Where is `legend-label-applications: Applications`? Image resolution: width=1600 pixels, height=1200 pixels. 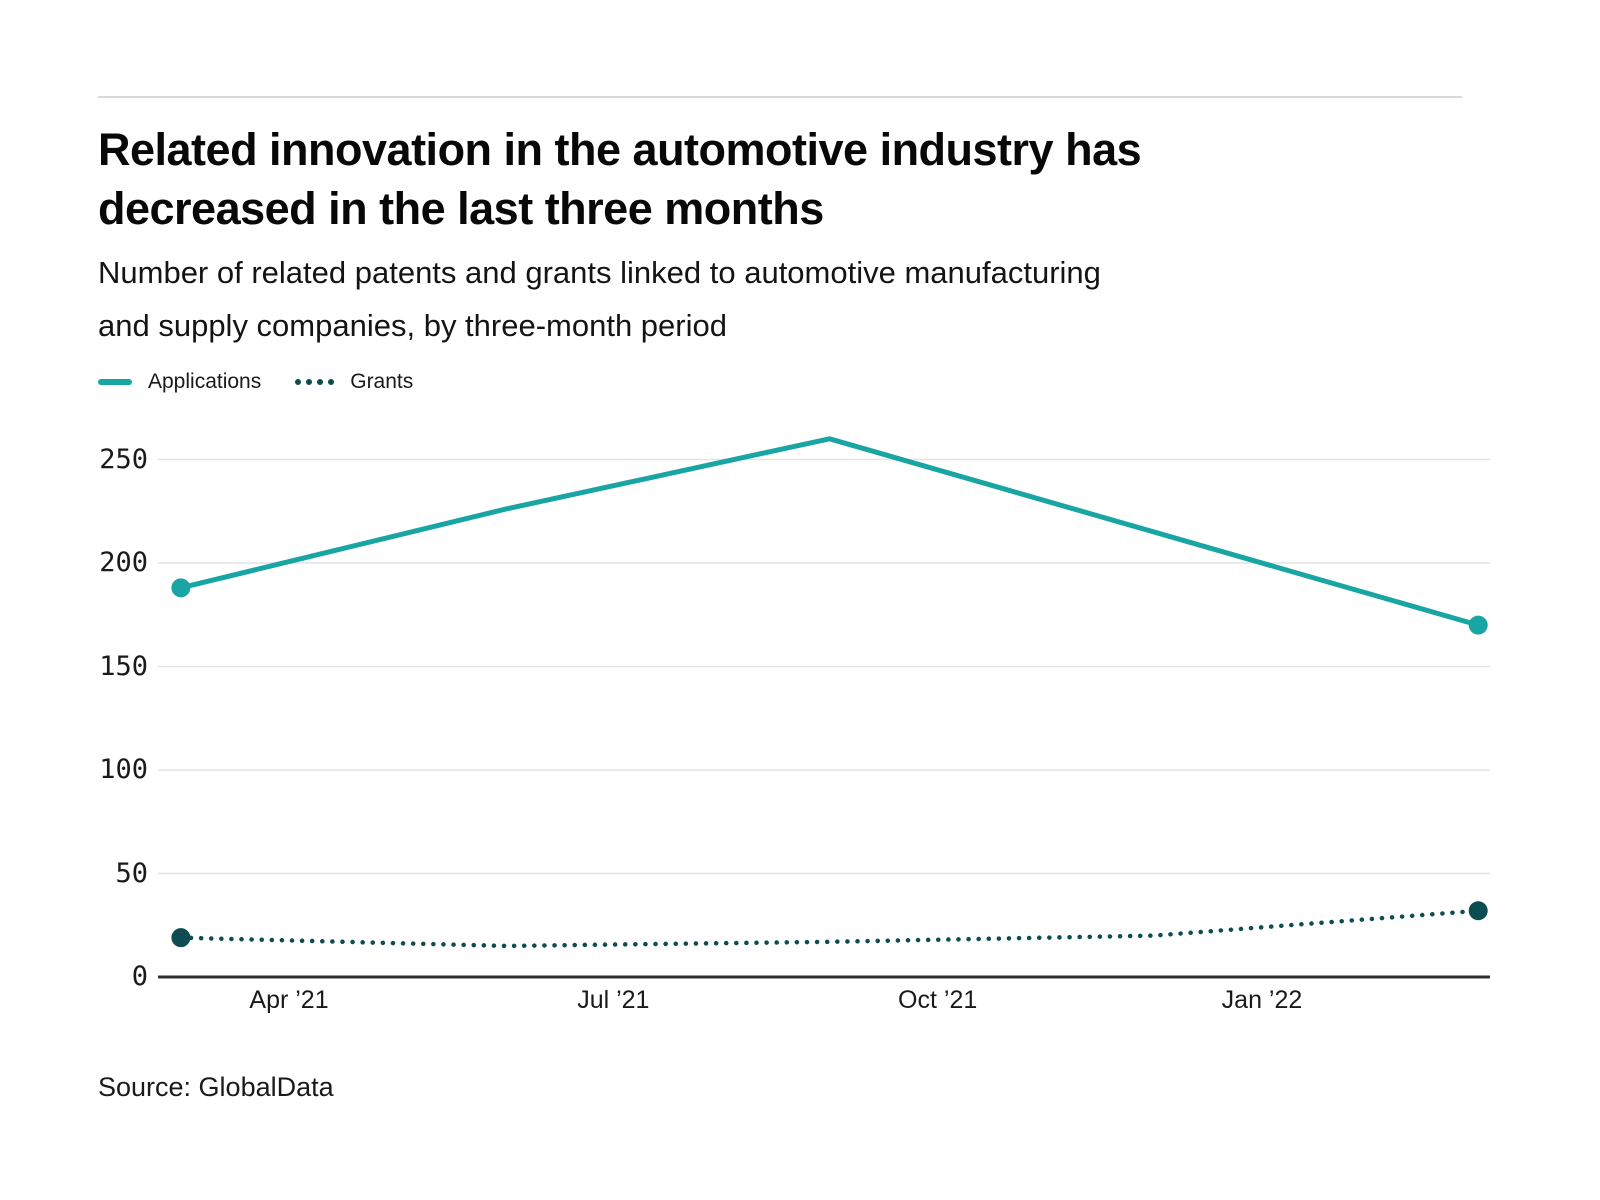
legend-label-applications: Applications is located at coordinates (205, 381).